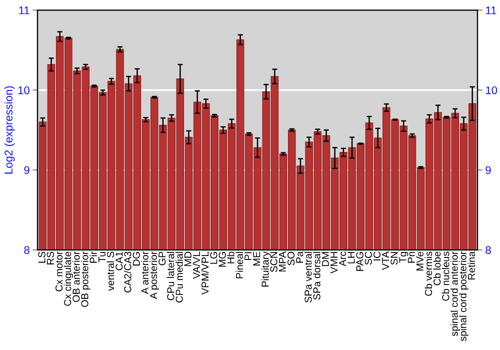  What do you see at coordinates (291, 259) in the screenshot?
I see `x-tick-label: SO` at bounding box center [291, 259].